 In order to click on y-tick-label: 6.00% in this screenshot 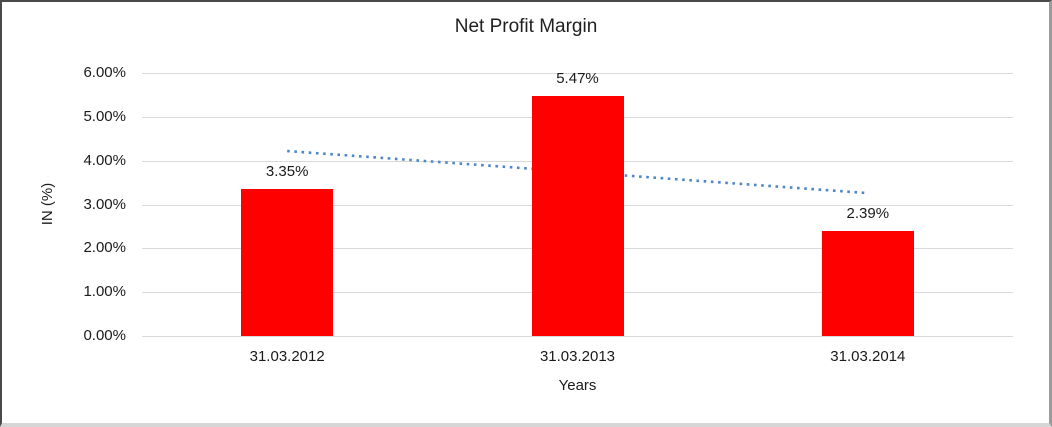, I will do `click(104, 73)`.